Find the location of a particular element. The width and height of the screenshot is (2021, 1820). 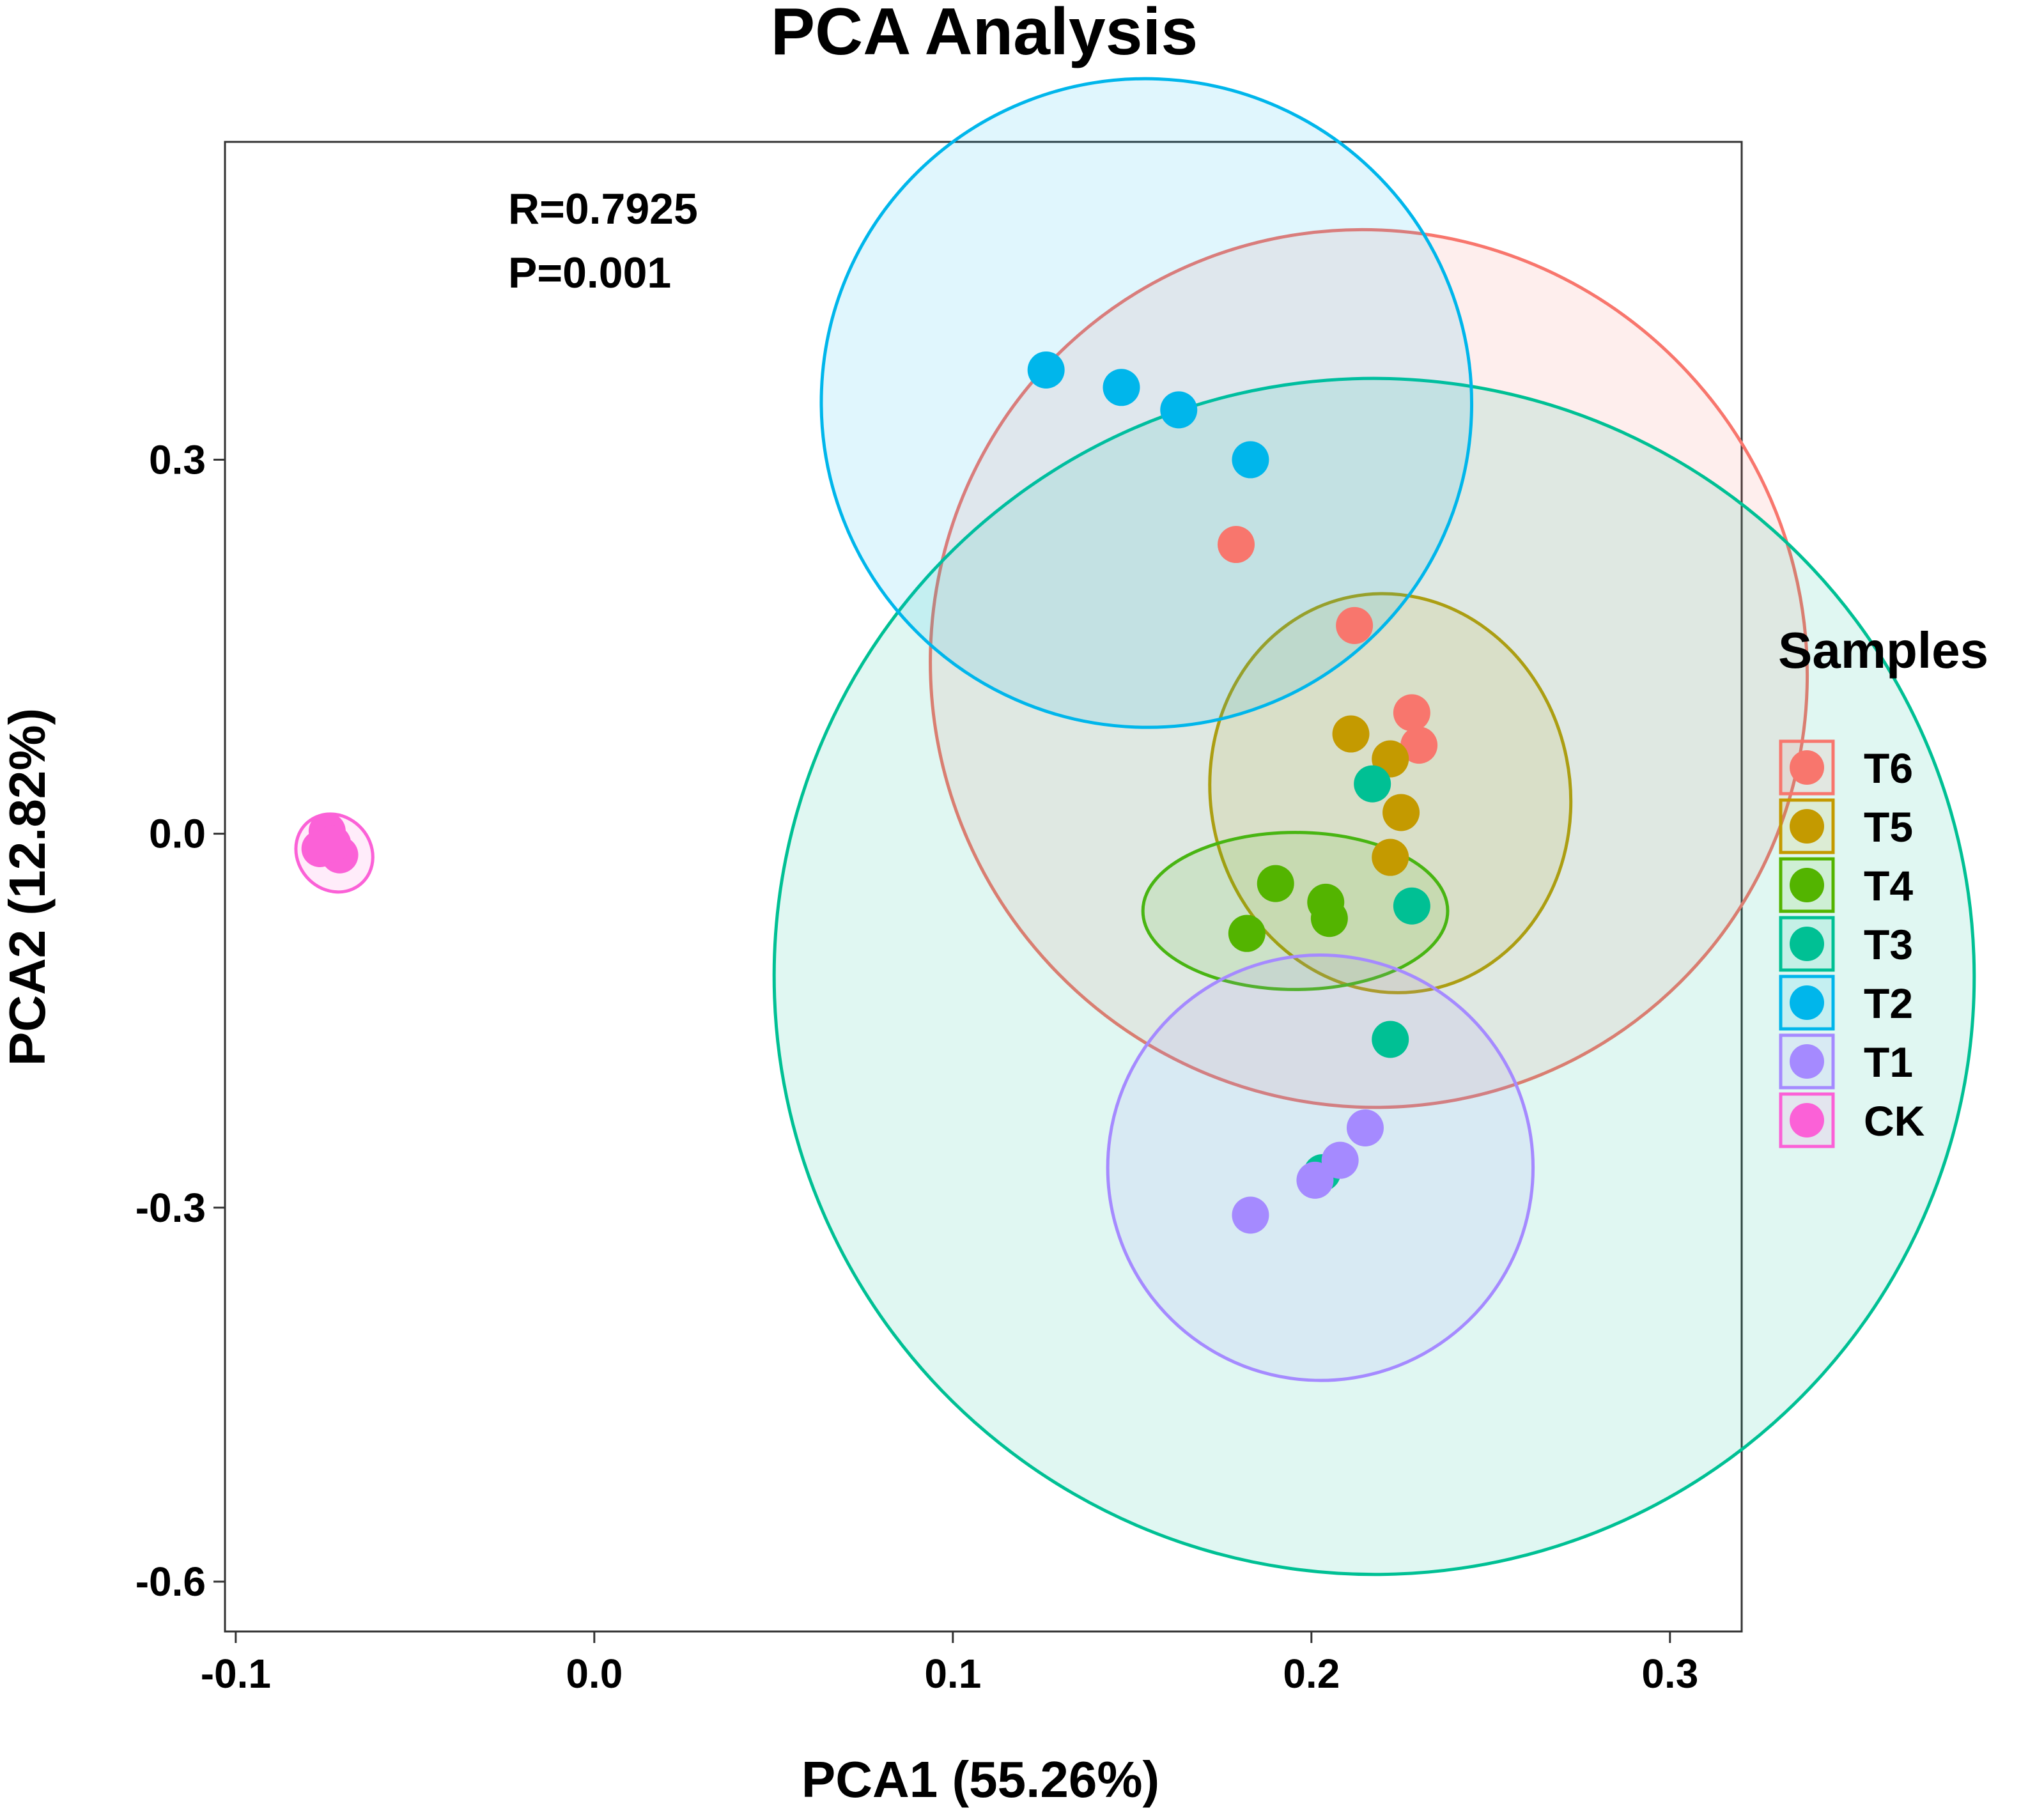

legend-item-t4: T4 is located at coordinates (1846, 885).